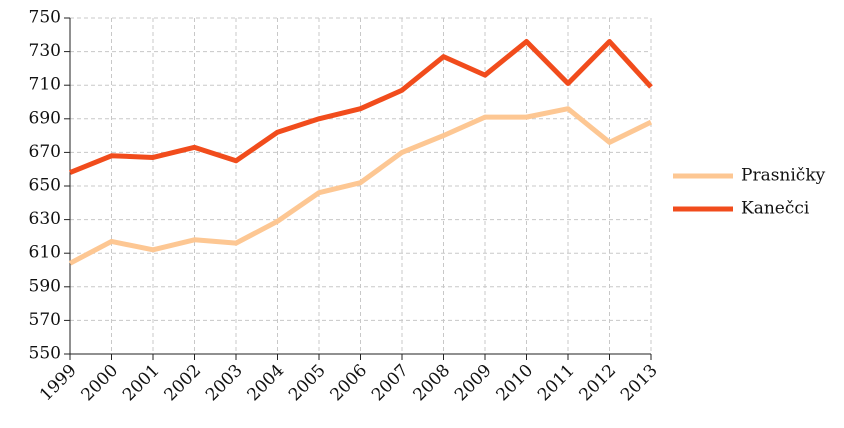 The width and height of the screenshot is (844, 428). I want to click on y-tick-label: 590, so click(45, 286).